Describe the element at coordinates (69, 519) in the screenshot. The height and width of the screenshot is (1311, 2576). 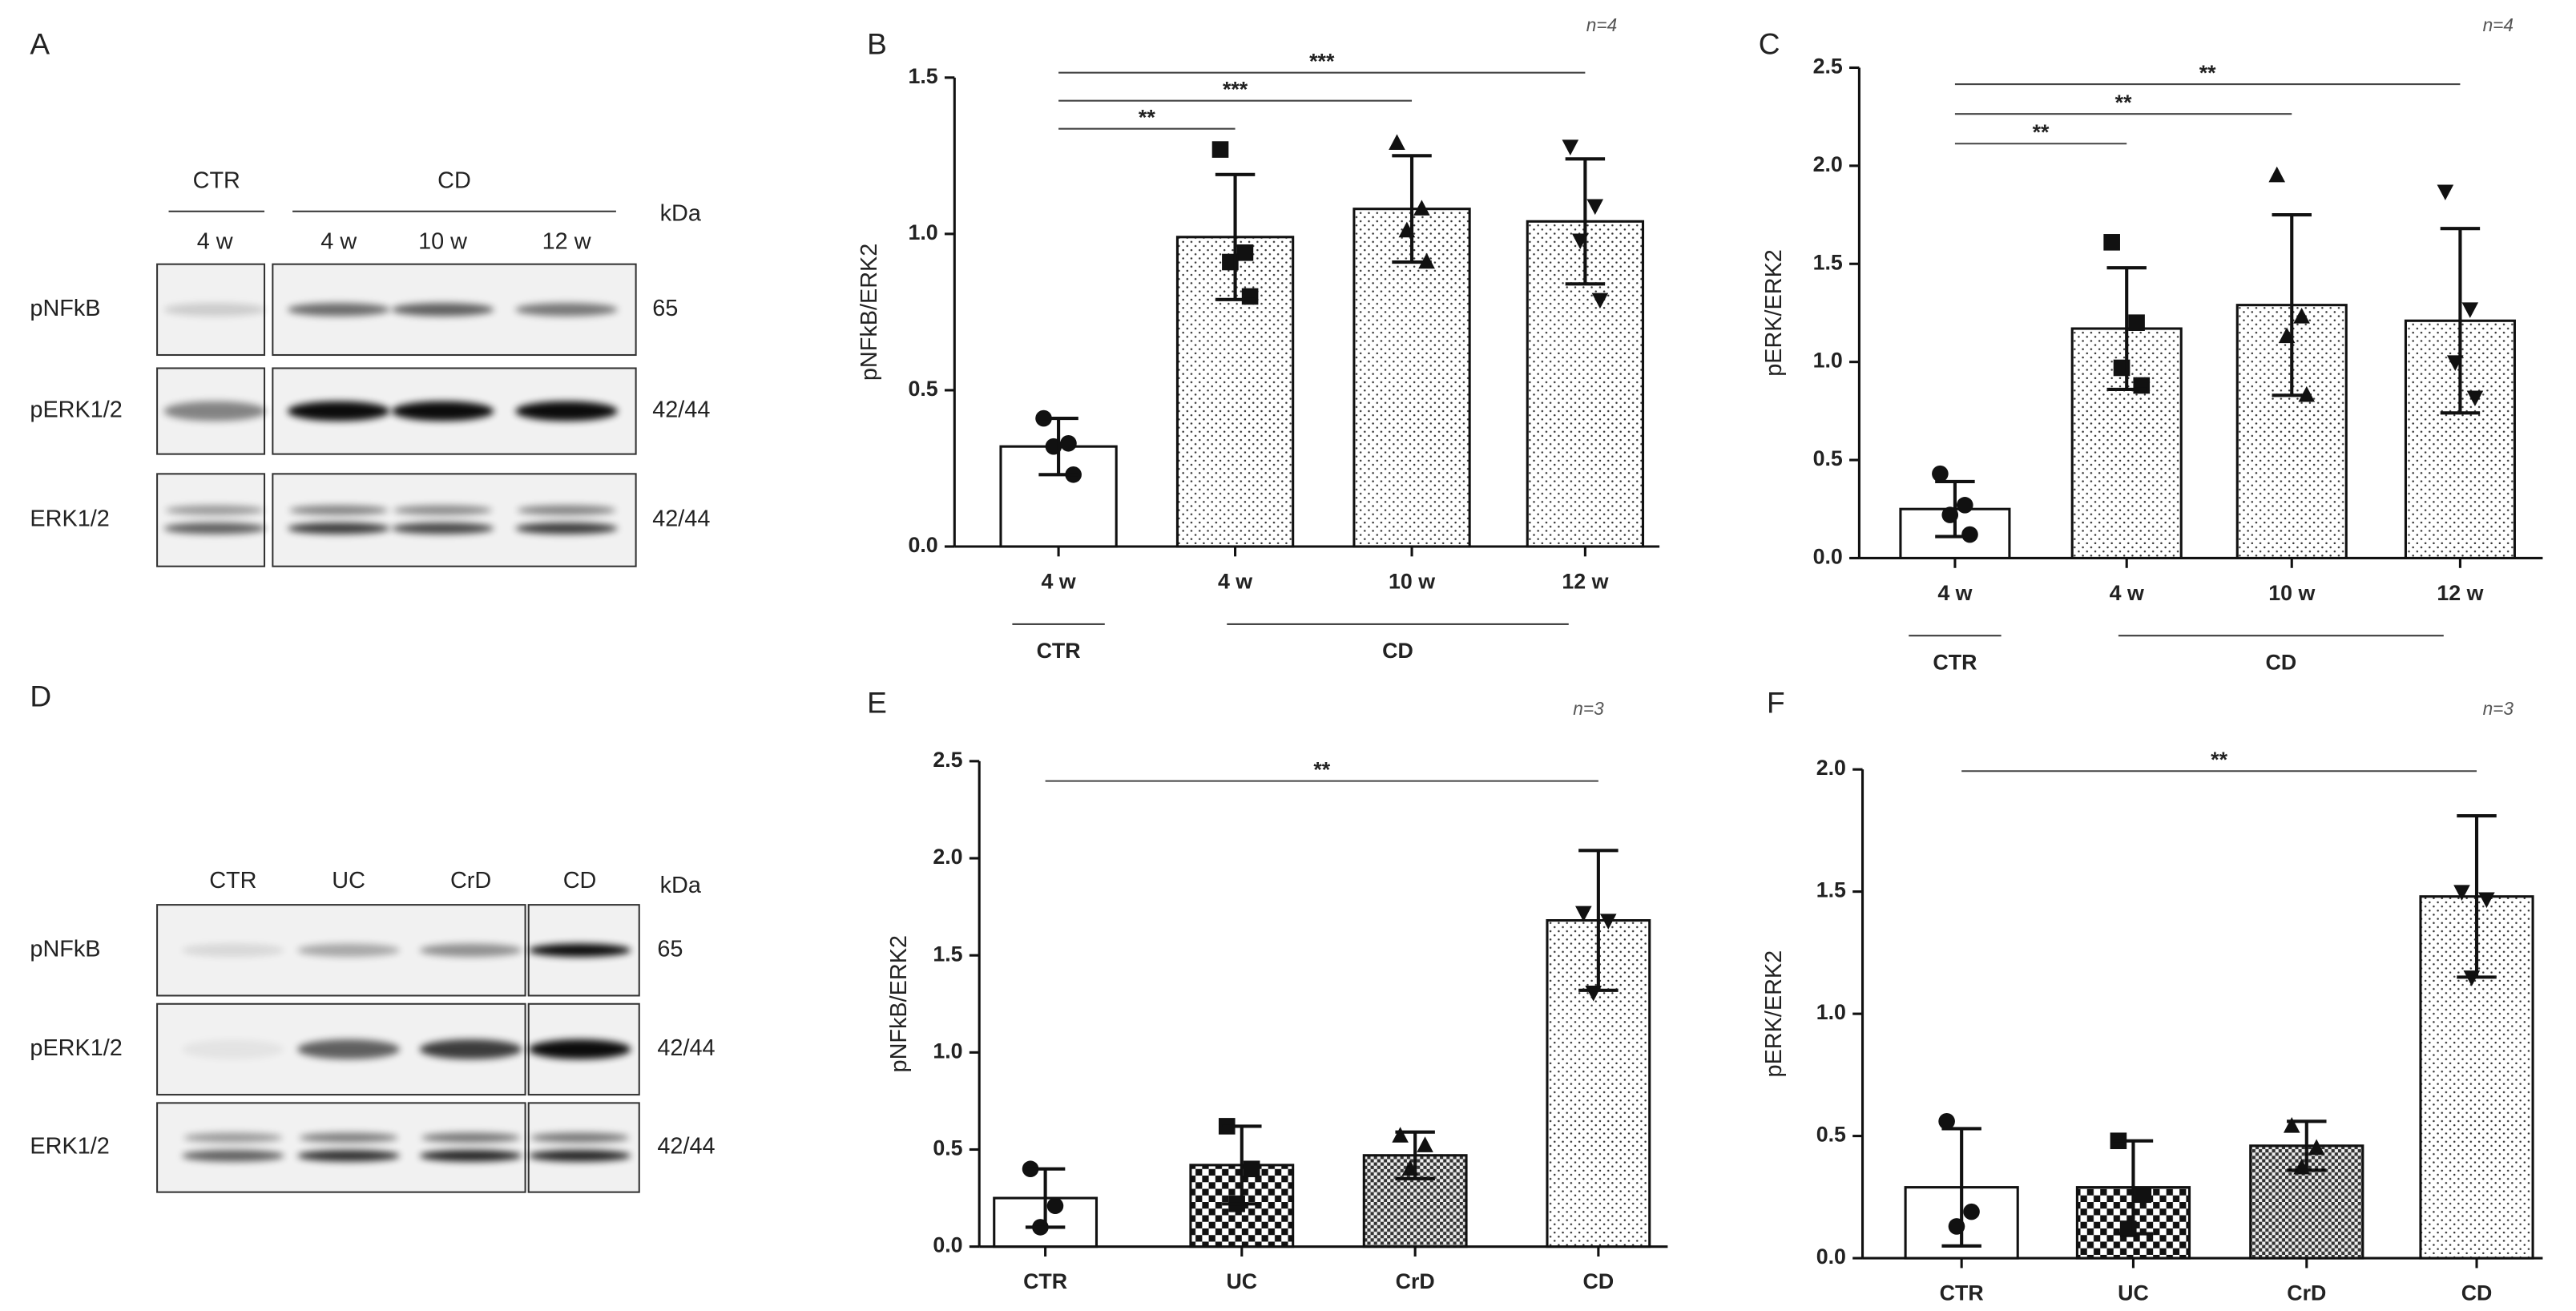
I see `row-label: ERK1/2` at that location.